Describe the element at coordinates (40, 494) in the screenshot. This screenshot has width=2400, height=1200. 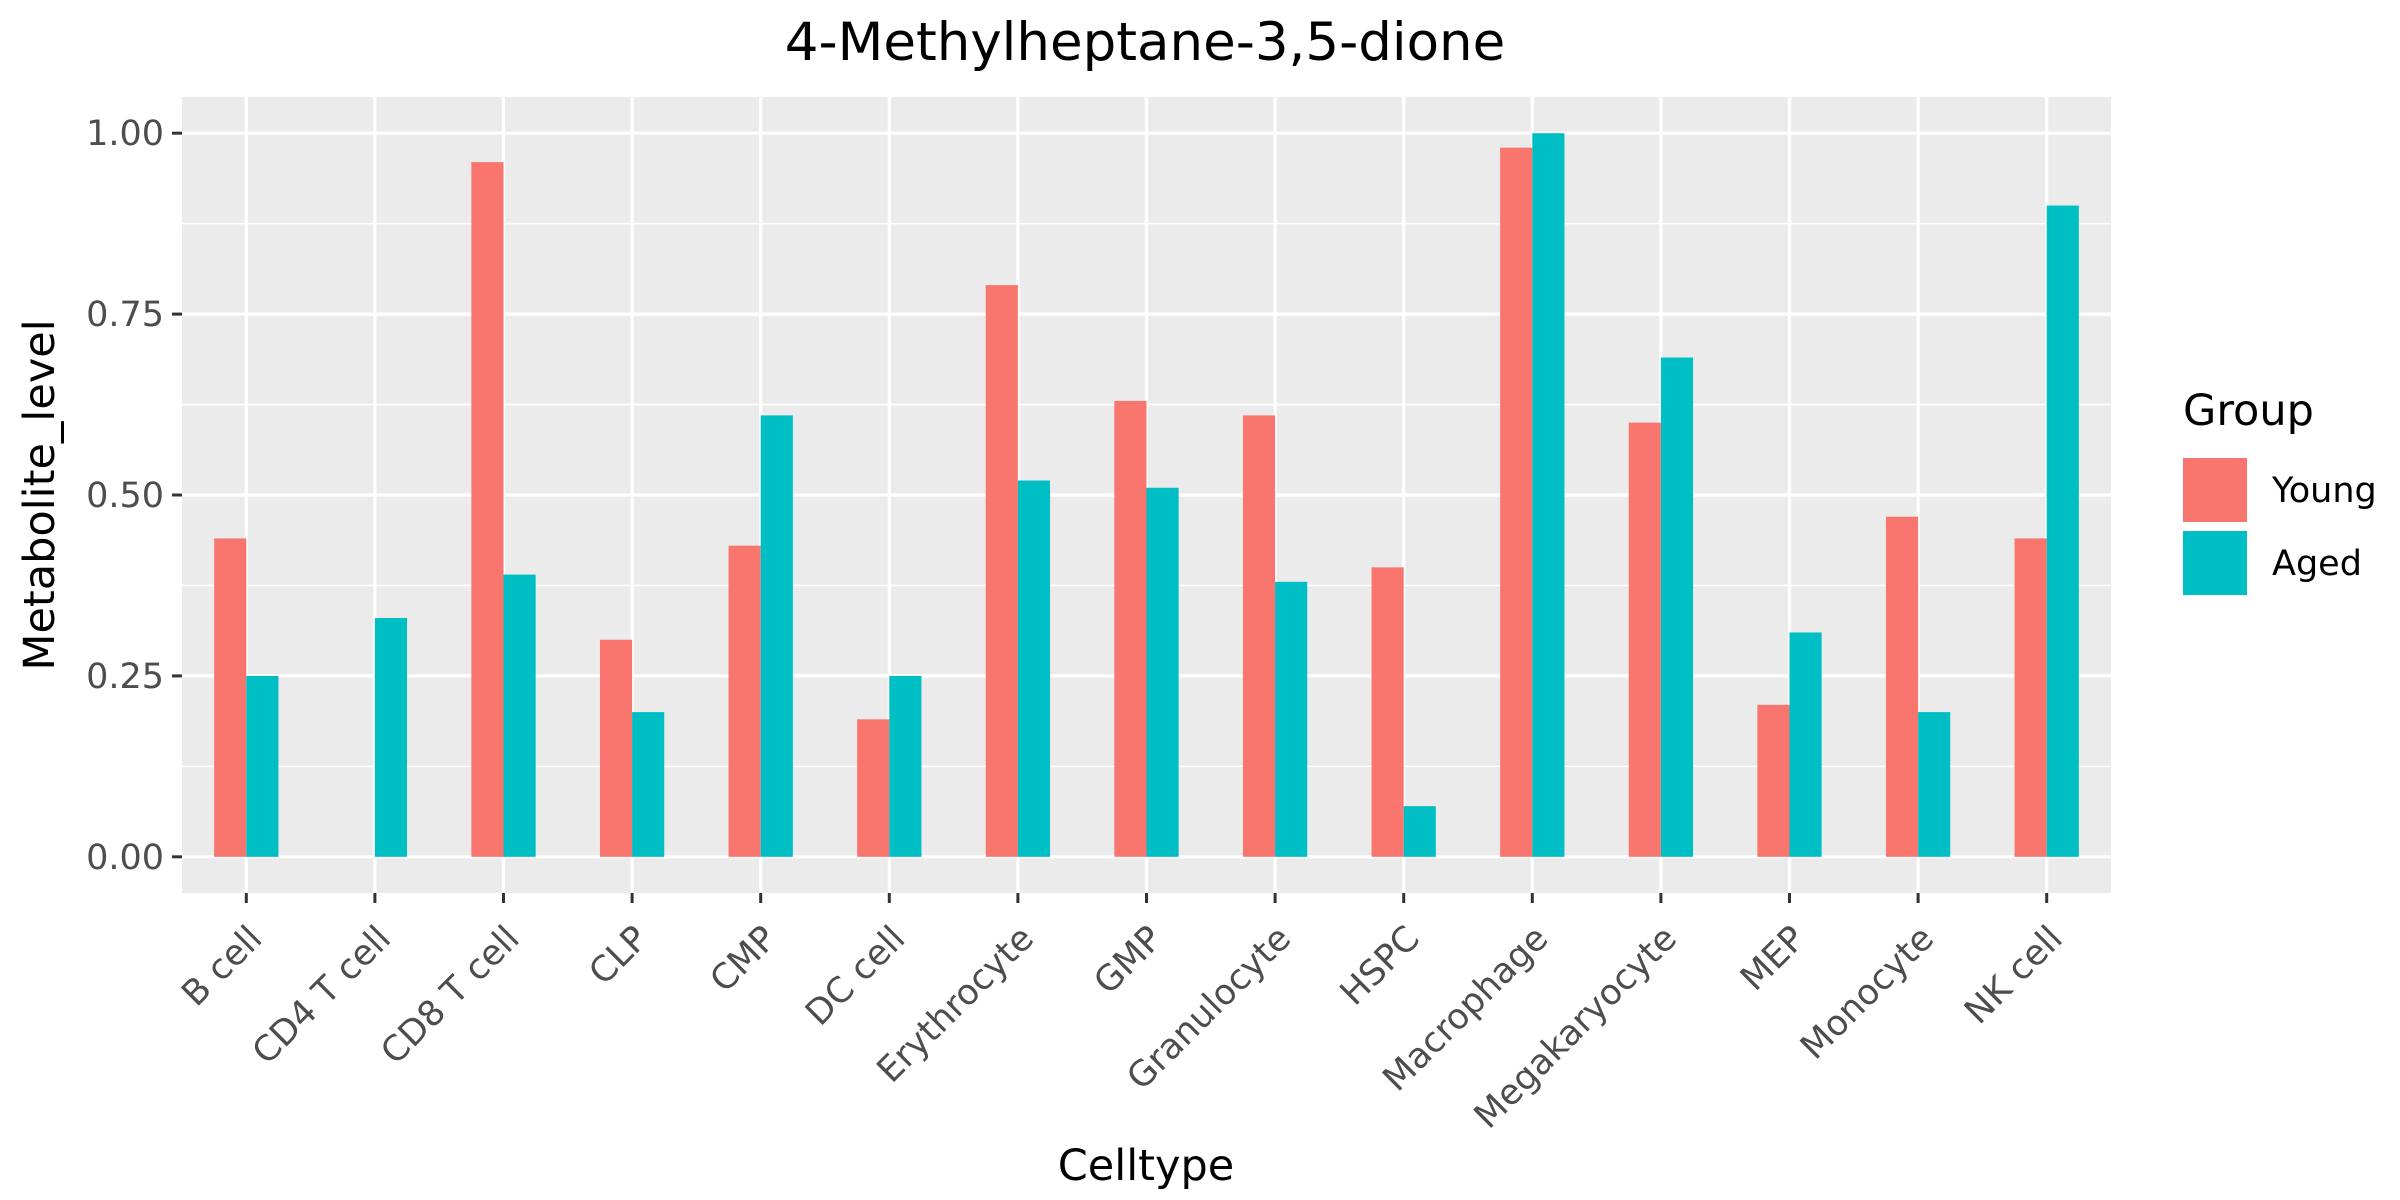
I see `y-axis-title: Metabolite_level` at that location.